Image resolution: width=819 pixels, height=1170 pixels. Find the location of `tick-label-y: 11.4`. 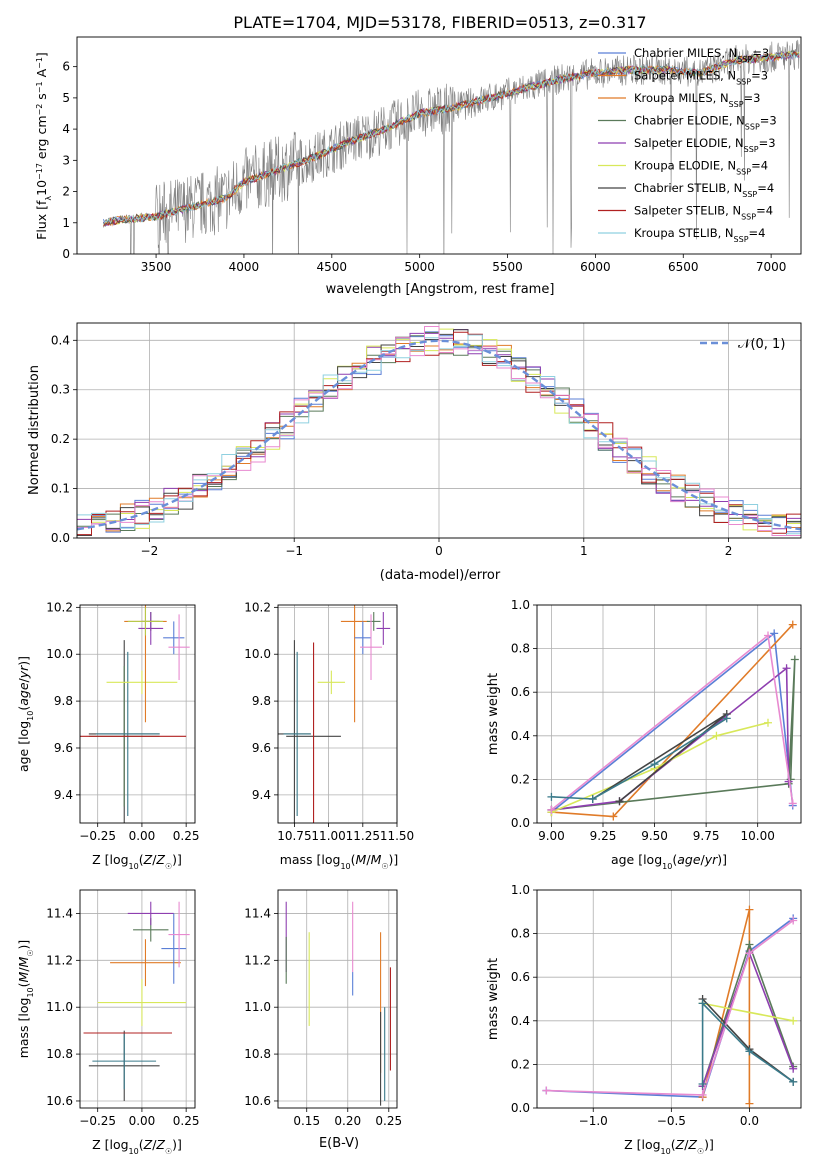

tick-label-y: 11.4 is located at coordinates (59, 913).